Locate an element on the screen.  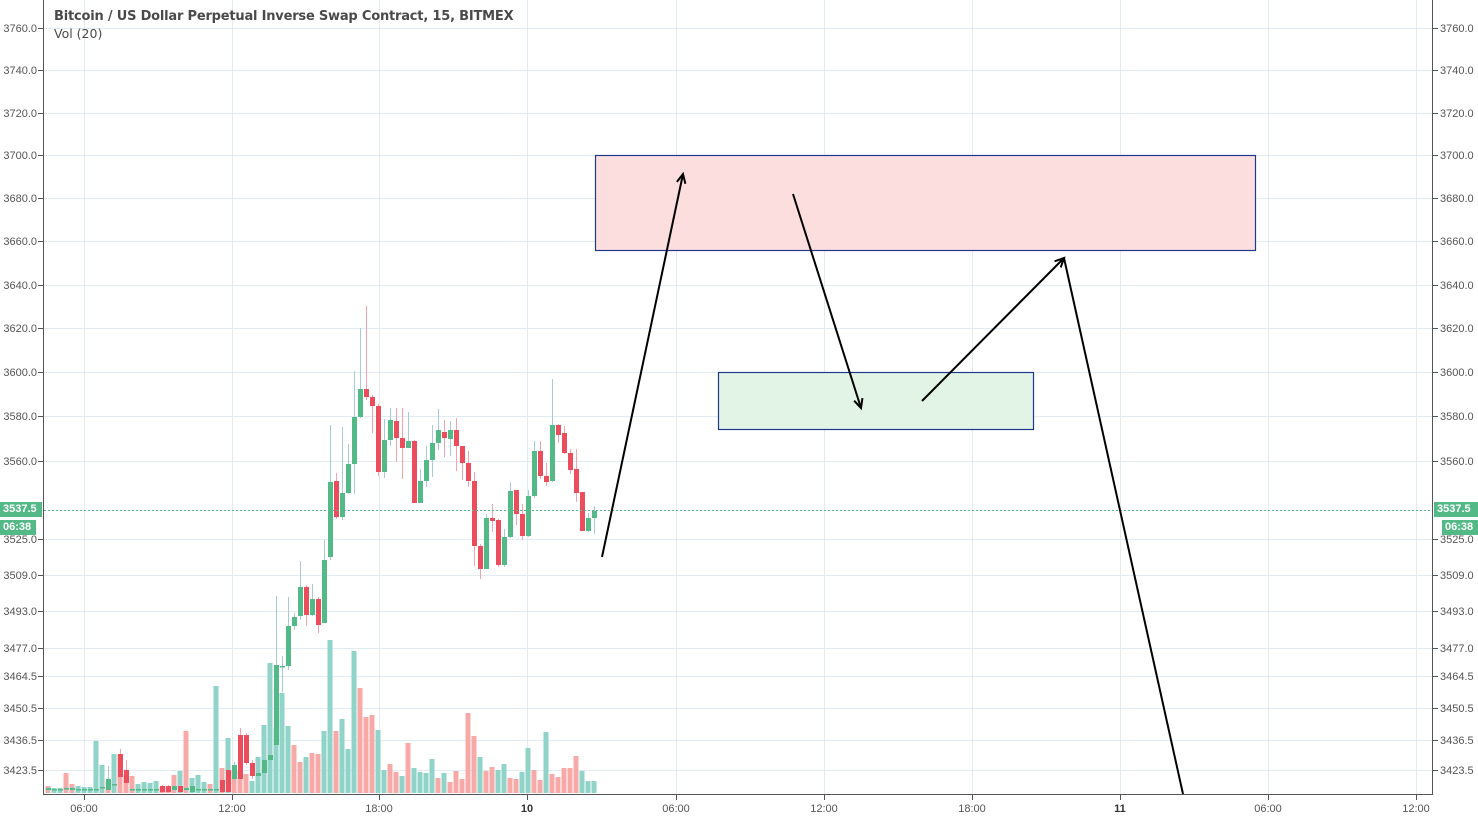
y-tick-label: 3600.0 is located at coordinates (20, 373).